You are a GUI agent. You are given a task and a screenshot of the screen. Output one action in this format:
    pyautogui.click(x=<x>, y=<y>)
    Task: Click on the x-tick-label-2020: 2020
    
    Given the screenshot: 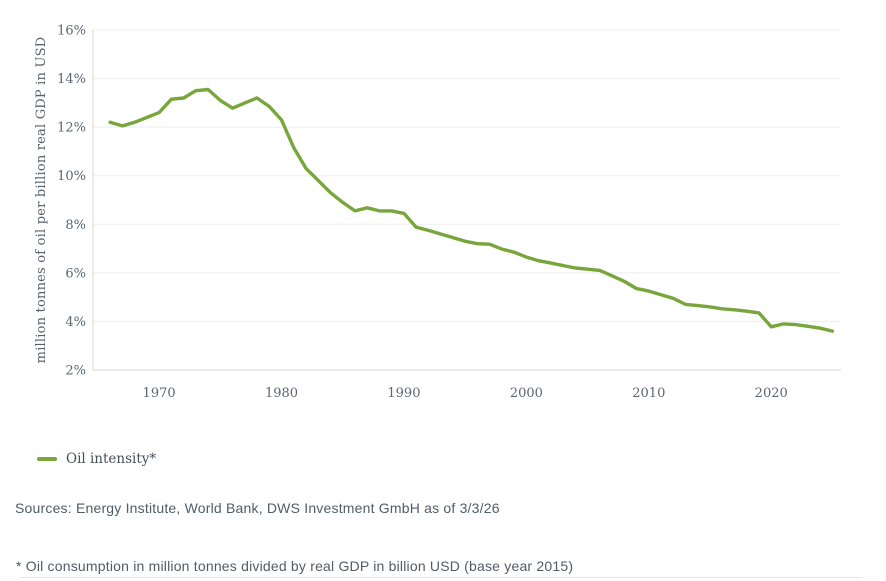 What is the action you would take?
    pyautogui.click(x=771, y=393)
    